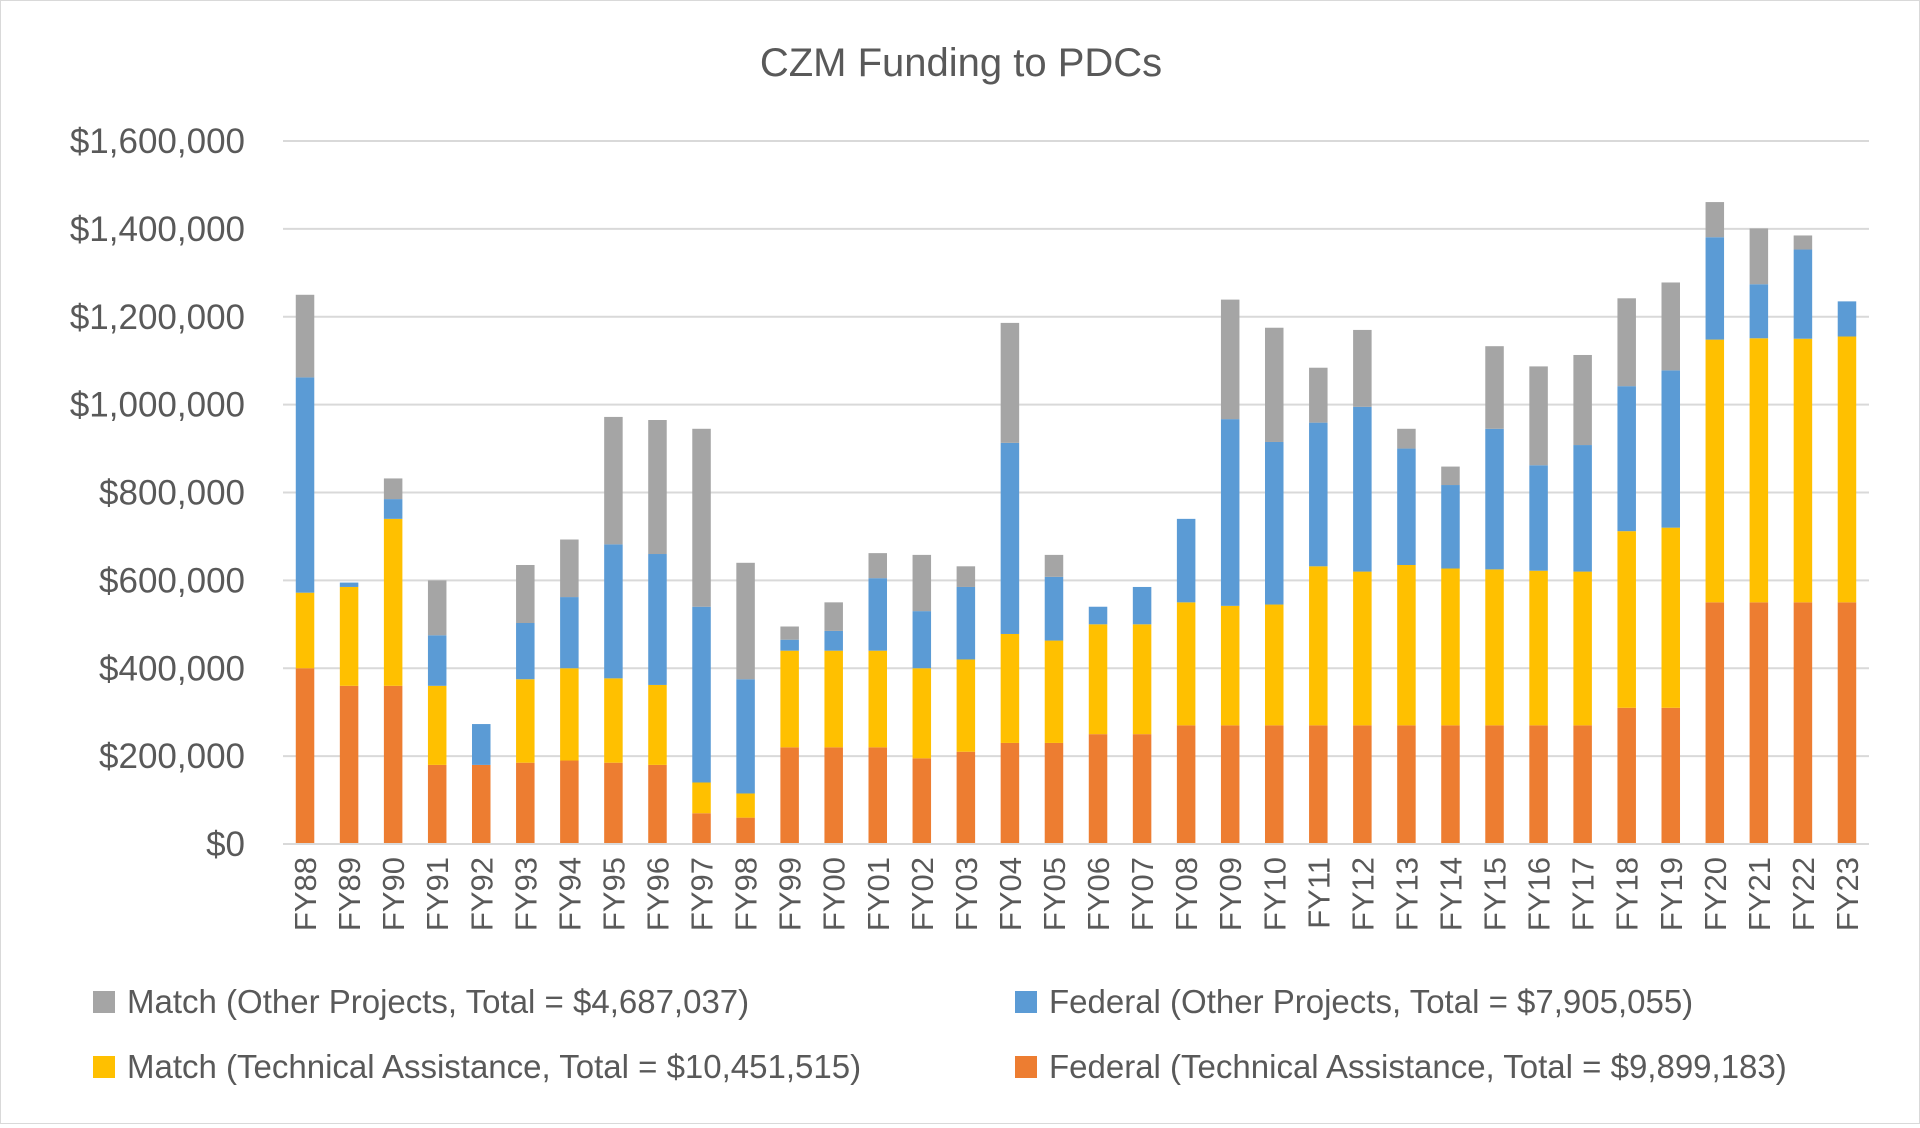 Image resolution: width=1920 pixels, height=1128 pixels. Describe the element at coordinates (746, 894) in the screenshot. I see `x-tick-label: FY98` at that location.